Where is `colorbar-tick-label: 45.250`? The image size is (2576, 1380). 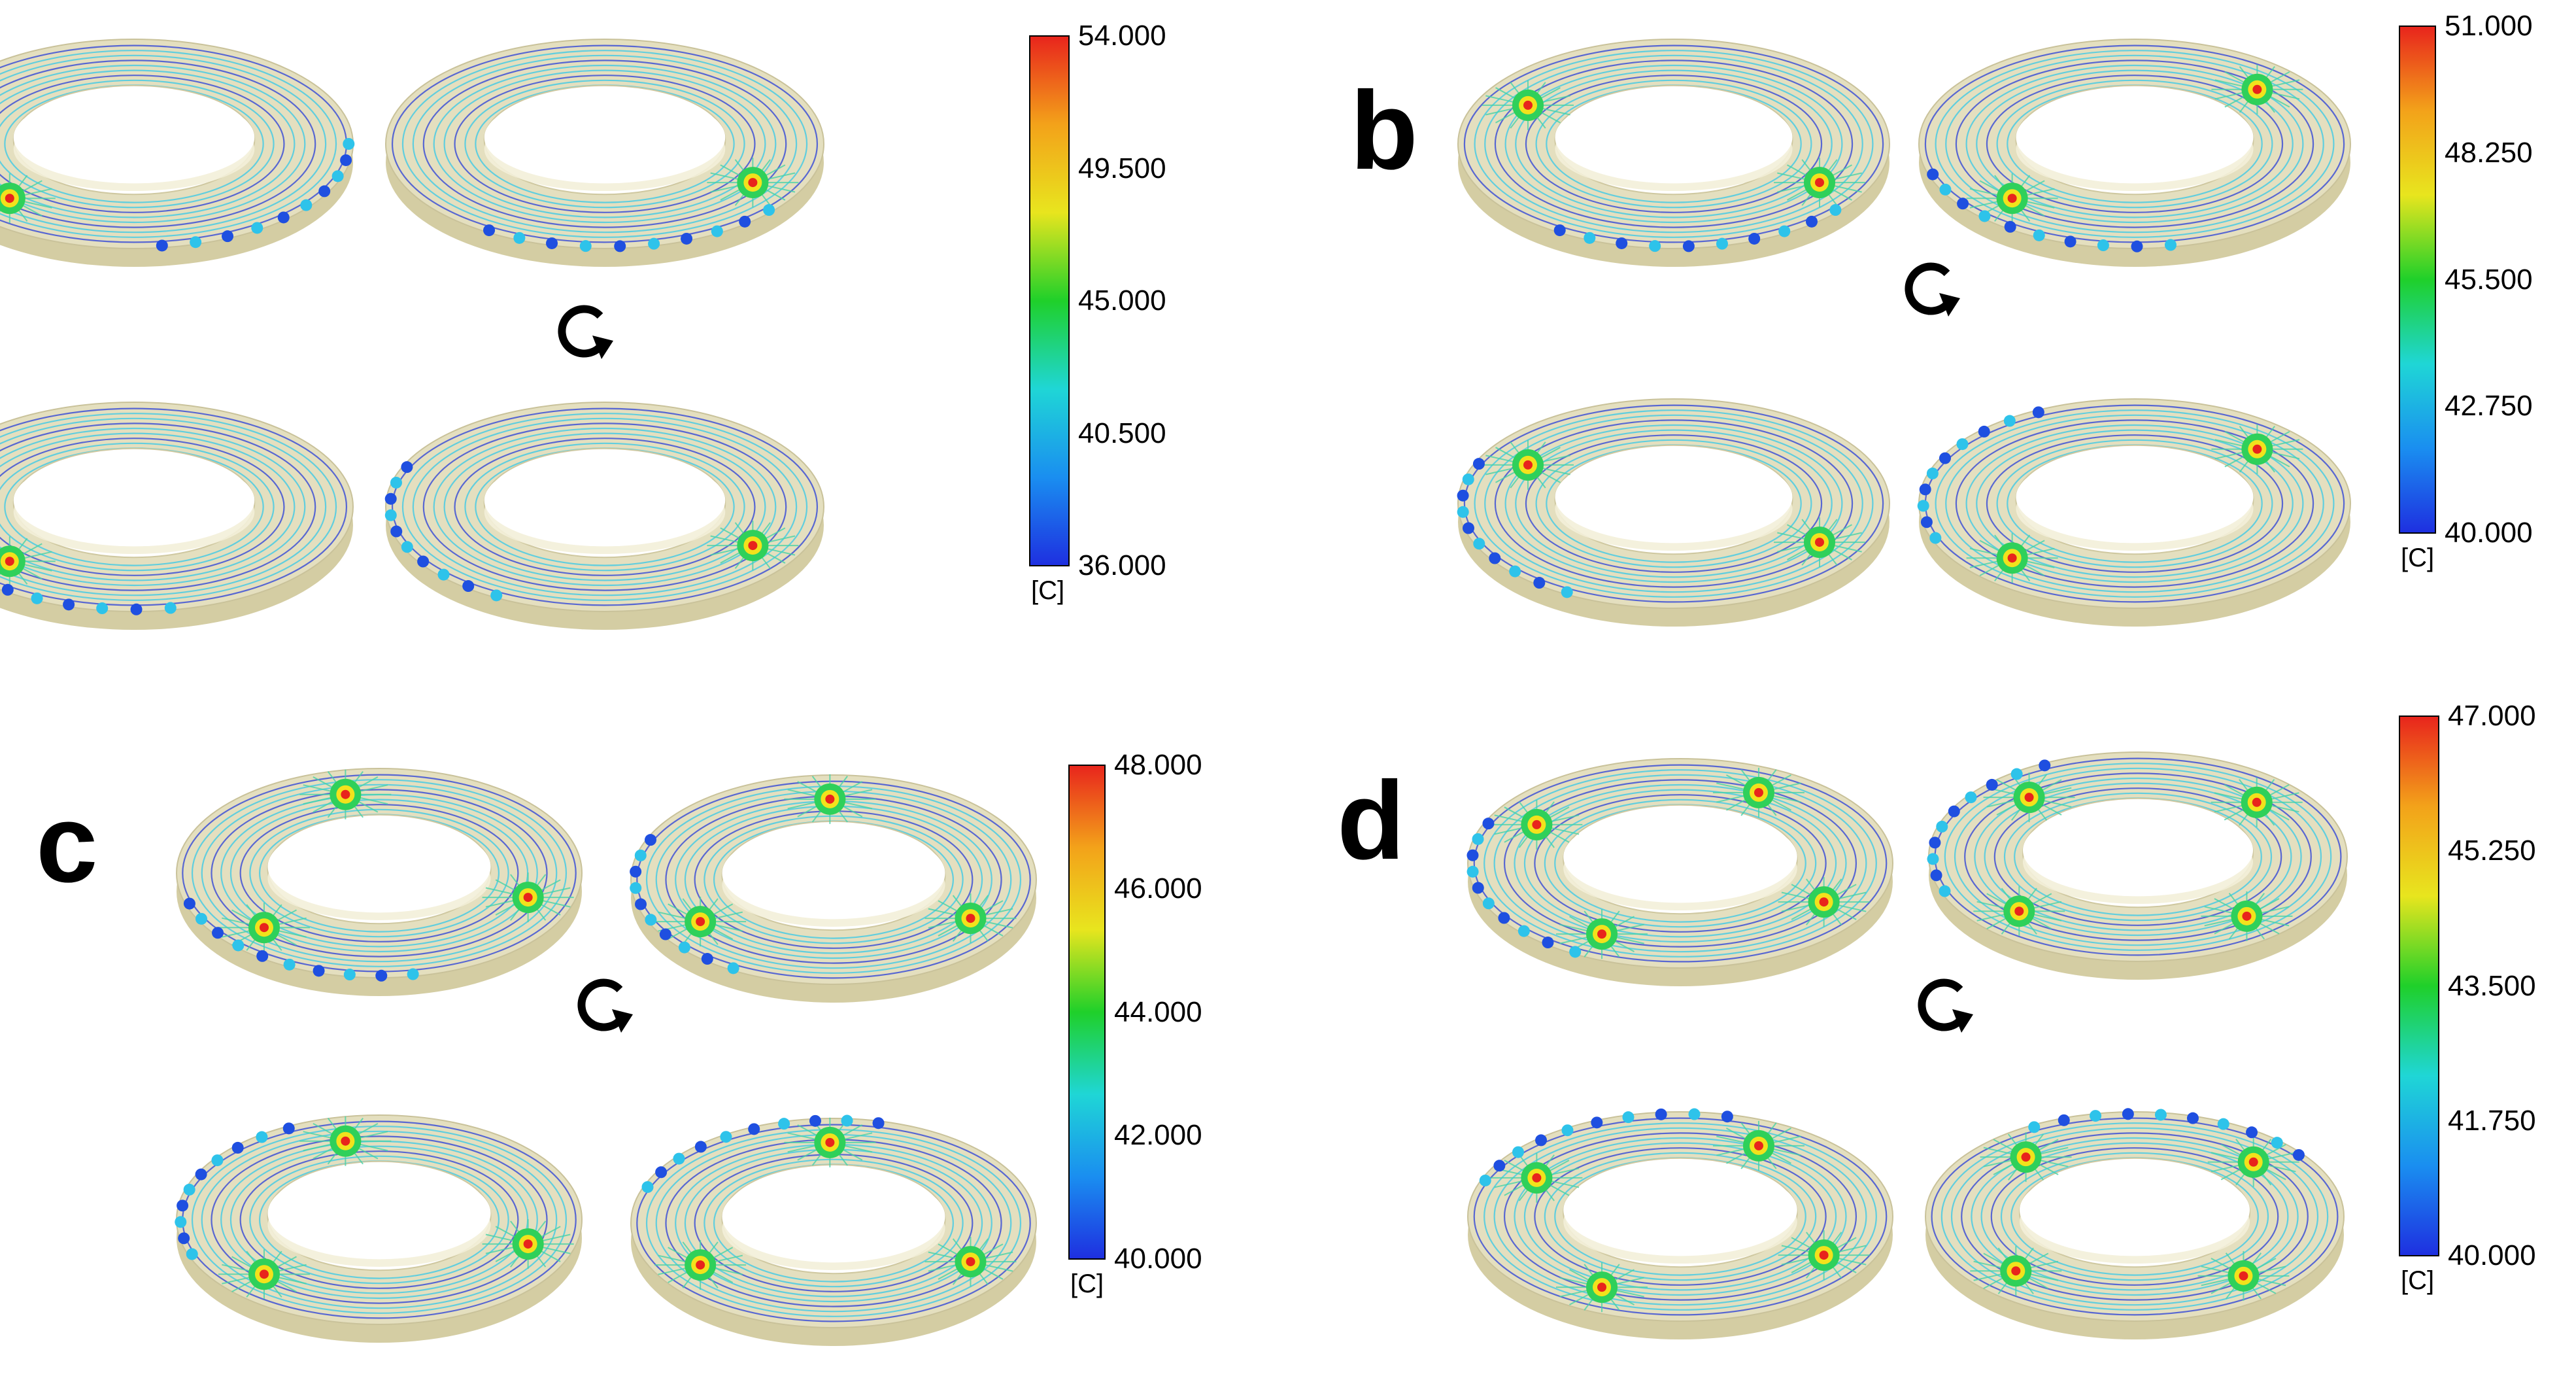
colorbar-tick-label: 45.250 is located at coordinates (2492, 851).